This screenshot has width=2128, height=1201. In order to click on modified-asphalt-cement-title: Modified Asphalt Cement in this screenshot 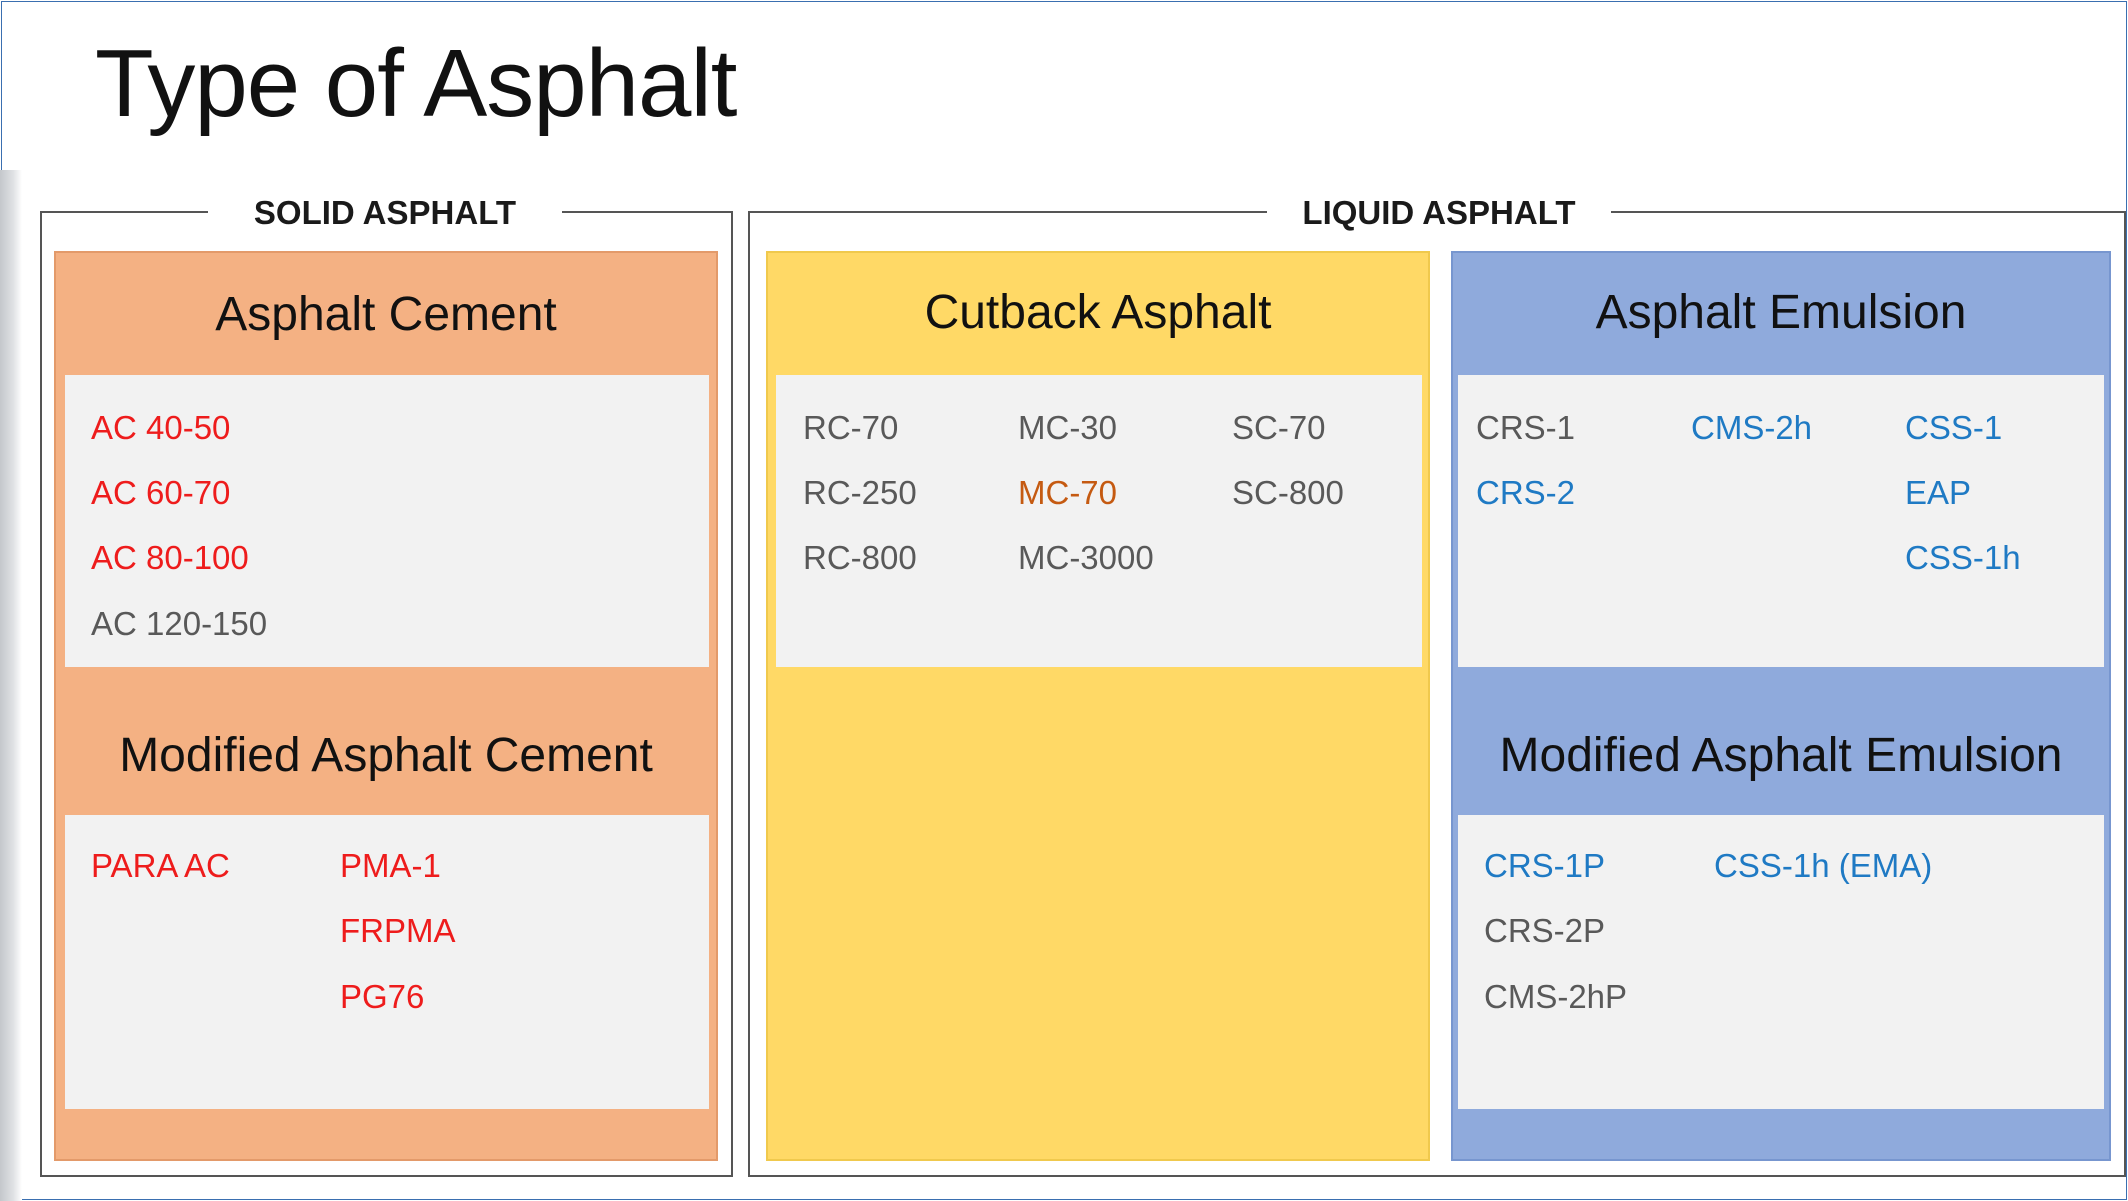, I will do `click(386, 755)`.